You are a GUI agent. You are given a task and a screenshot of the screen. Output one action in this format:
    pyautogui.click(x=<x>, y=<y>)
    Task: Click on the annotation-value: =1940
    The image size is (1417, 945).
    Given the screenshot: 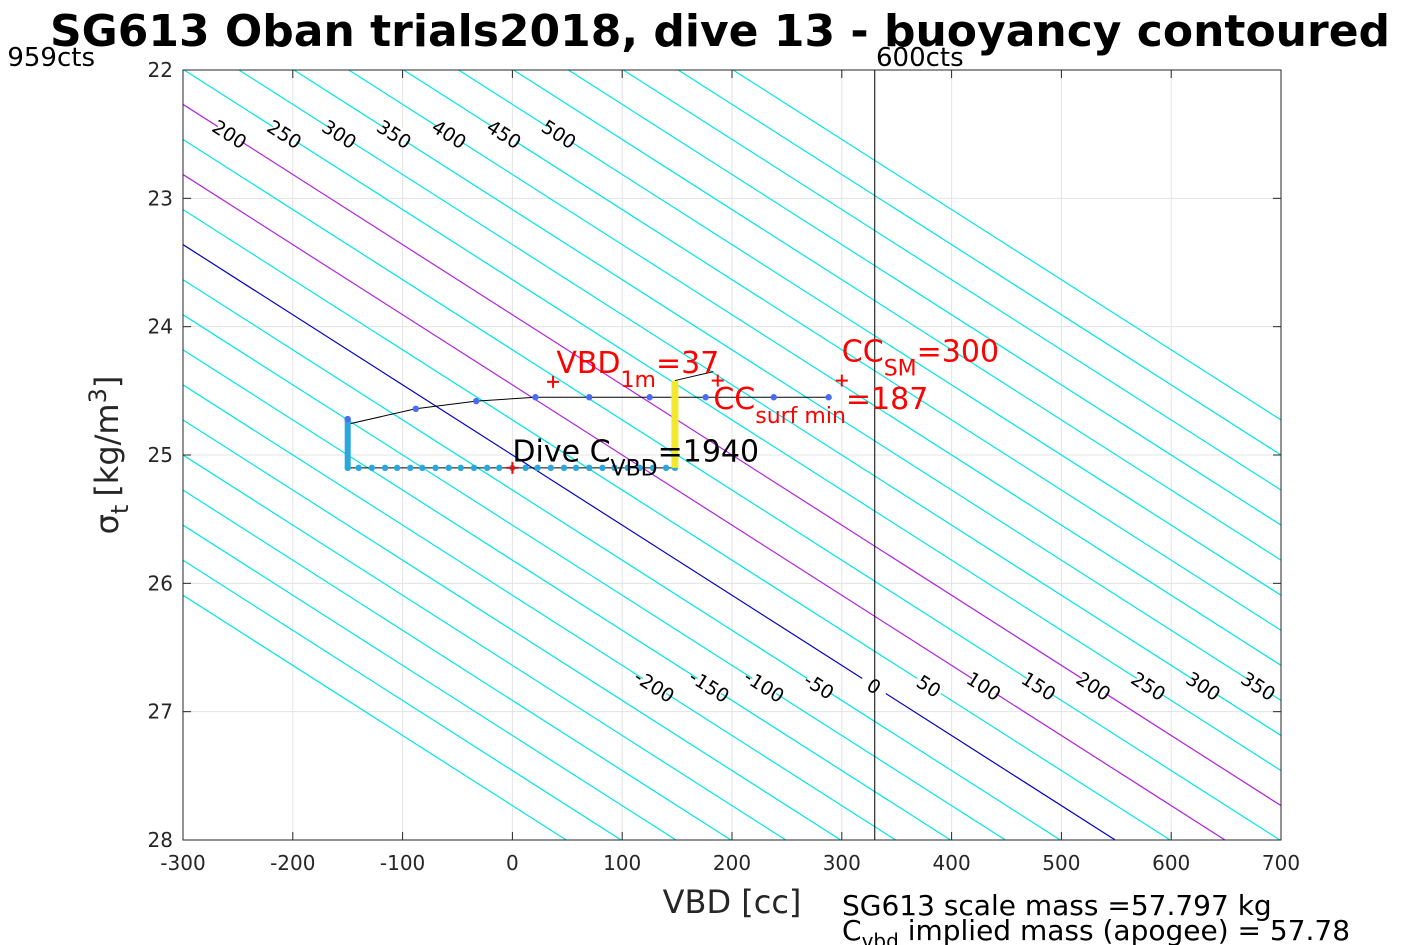 What is the action you would take?
    pyautogui.click(x=708, y=451)
    